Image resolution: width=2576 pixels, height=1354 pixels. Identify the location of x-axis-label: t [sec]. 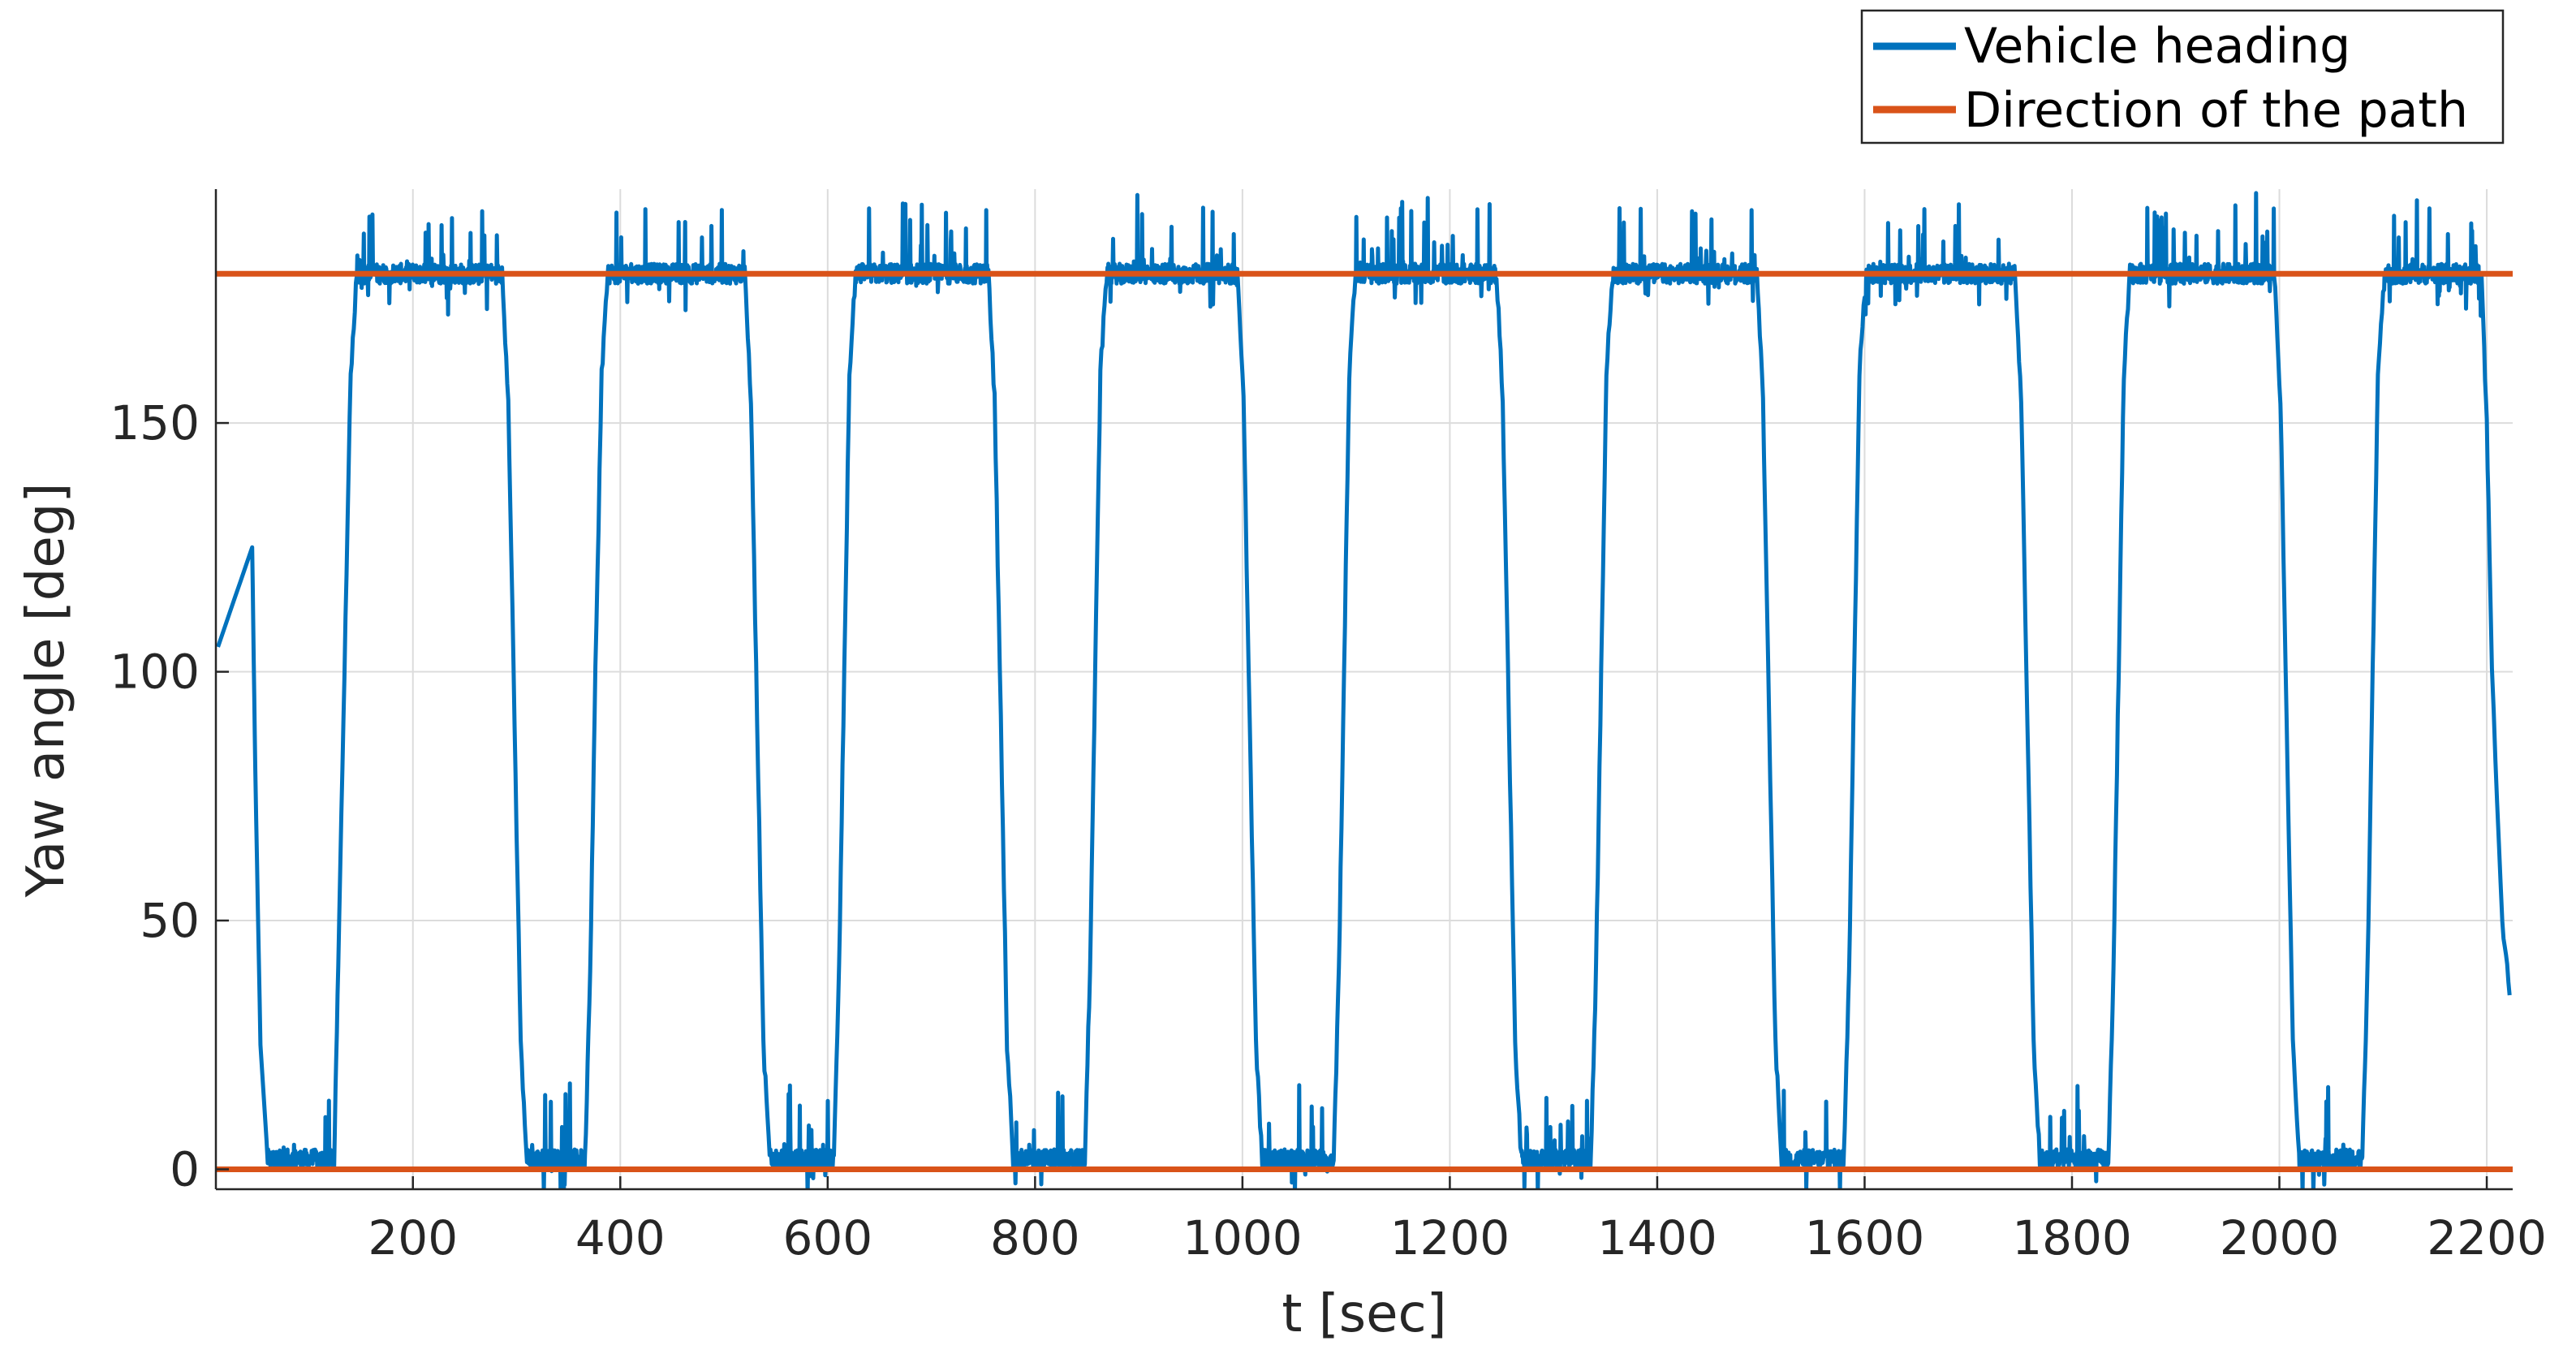
(1364, 1314).